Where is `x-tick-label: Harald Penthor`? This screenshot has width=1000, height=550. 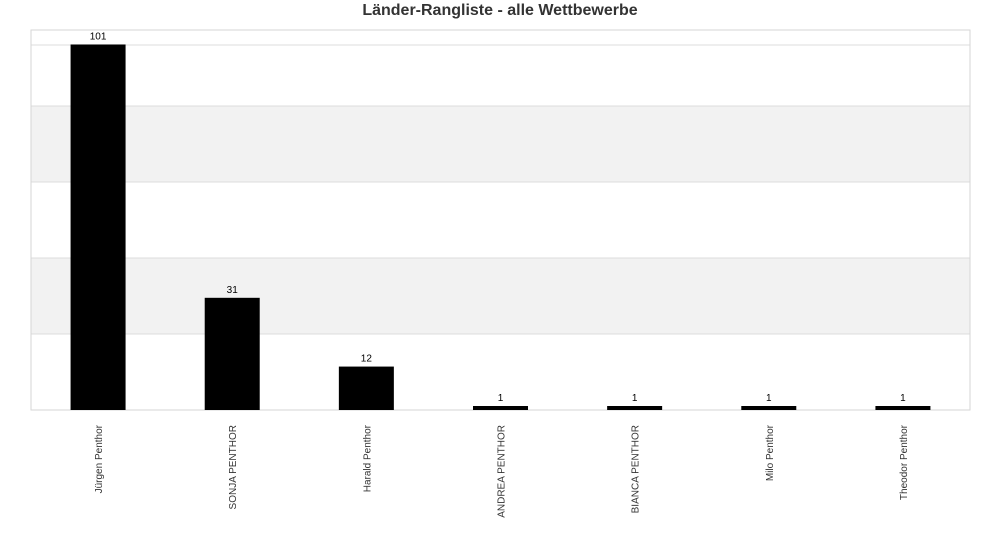
x-tick-label: Harald Penthor is located at coordinates (367, 458).